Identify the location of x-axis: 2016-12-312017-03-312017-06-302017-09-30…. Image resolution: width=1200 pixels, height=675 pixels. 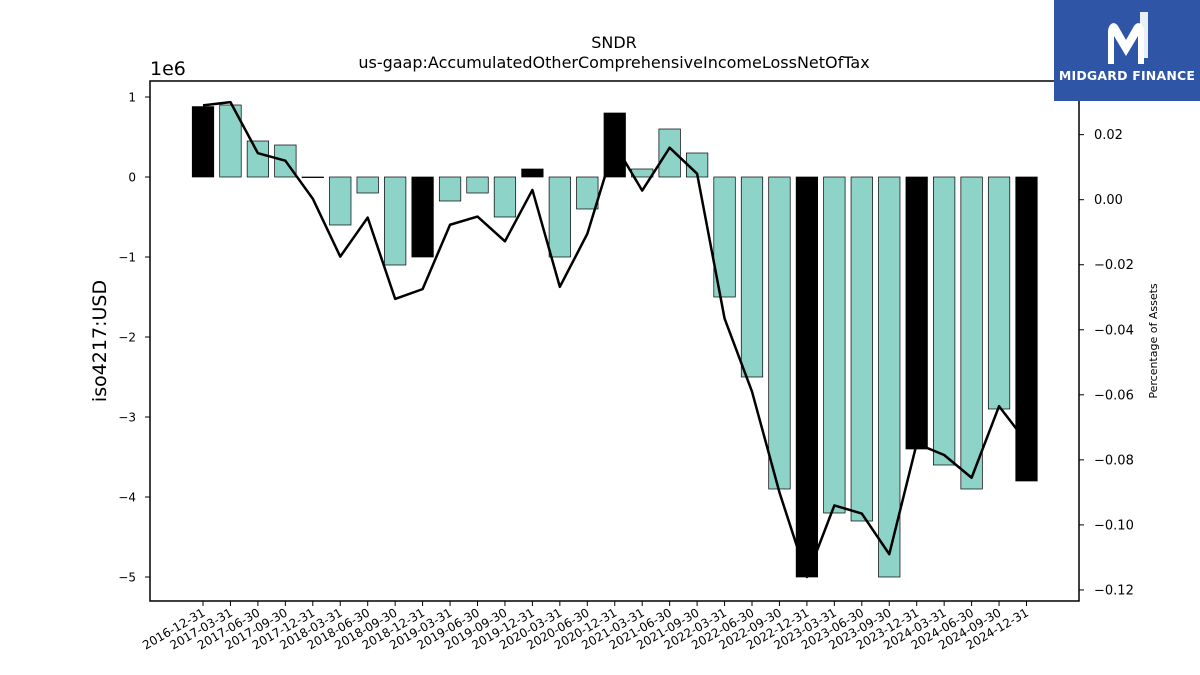
(585, 626).